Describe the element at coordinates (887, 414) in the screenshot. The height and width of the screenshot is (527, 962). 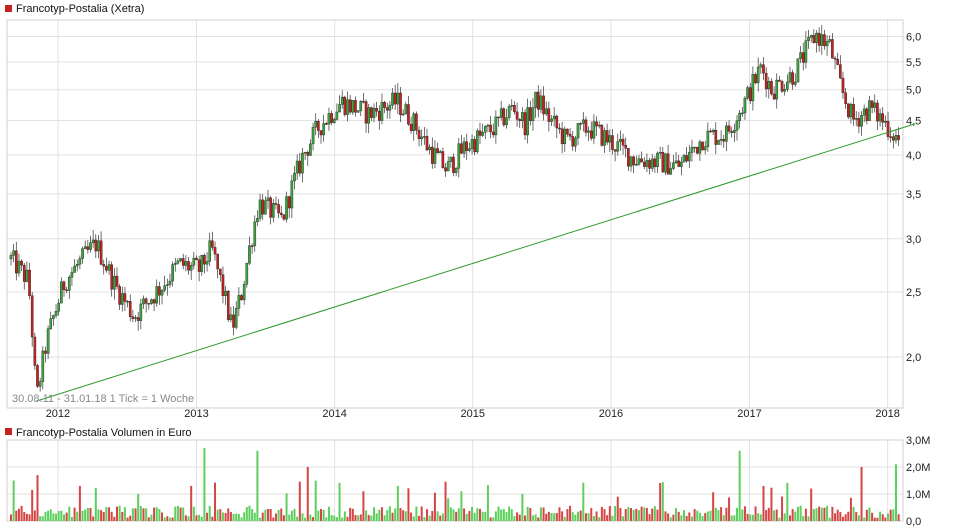
I see `price-x-tick-label: 2018` at that location.